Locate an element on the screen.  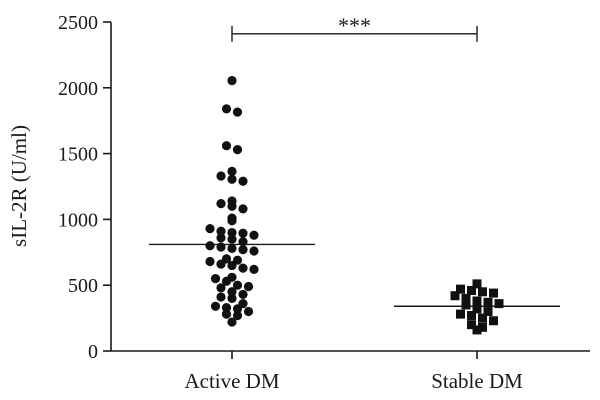
significance-label: *** is located at coordinates (354, 25).